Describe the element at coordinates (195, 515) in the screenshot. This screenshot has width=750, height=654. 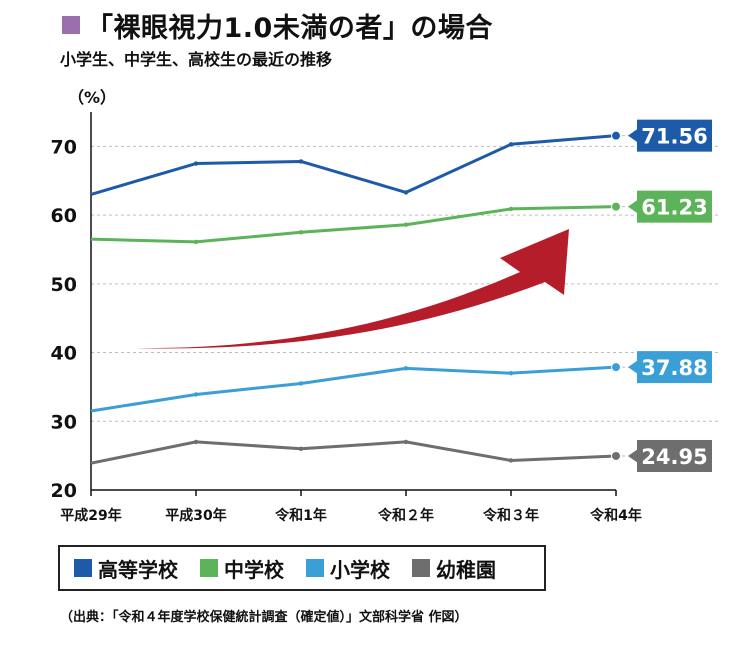
I see `x-tick-label: 平成30年` at that location.